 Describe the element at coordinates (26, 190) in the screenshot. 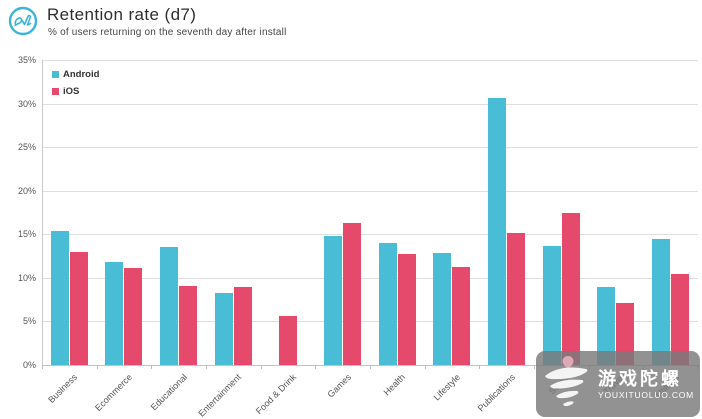

I see `y-axis-label: 20%` at that location.